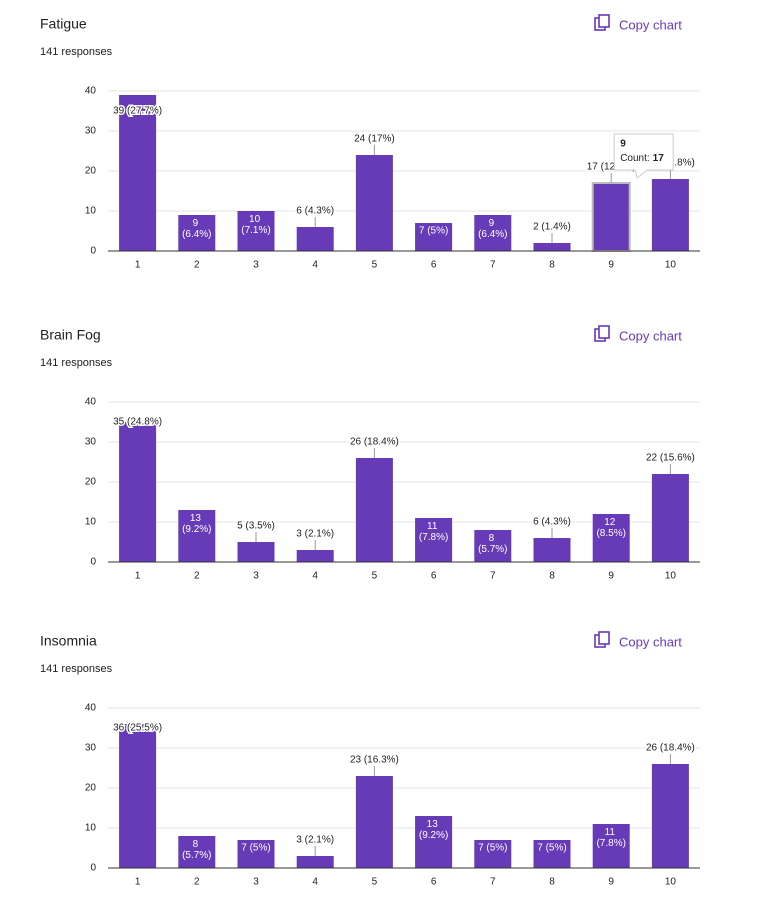  What do you see at coordinates (374, 760) in the screenshot?
I see `data-label: 23 (16.3%)` at bounding box center [374, 760].